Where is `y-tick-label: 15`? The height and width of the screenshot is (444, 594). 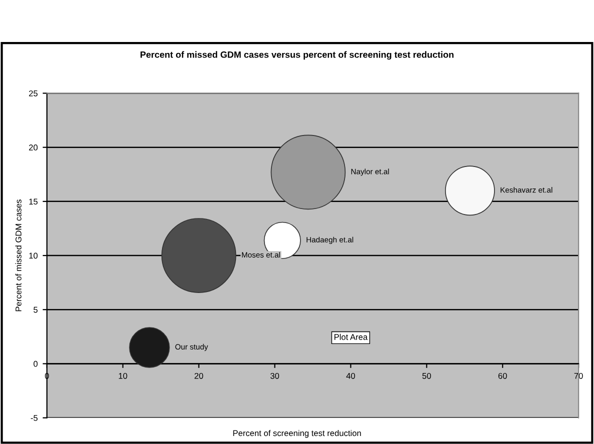 y-tick-label: 15 is located at coordinates (33, 201).